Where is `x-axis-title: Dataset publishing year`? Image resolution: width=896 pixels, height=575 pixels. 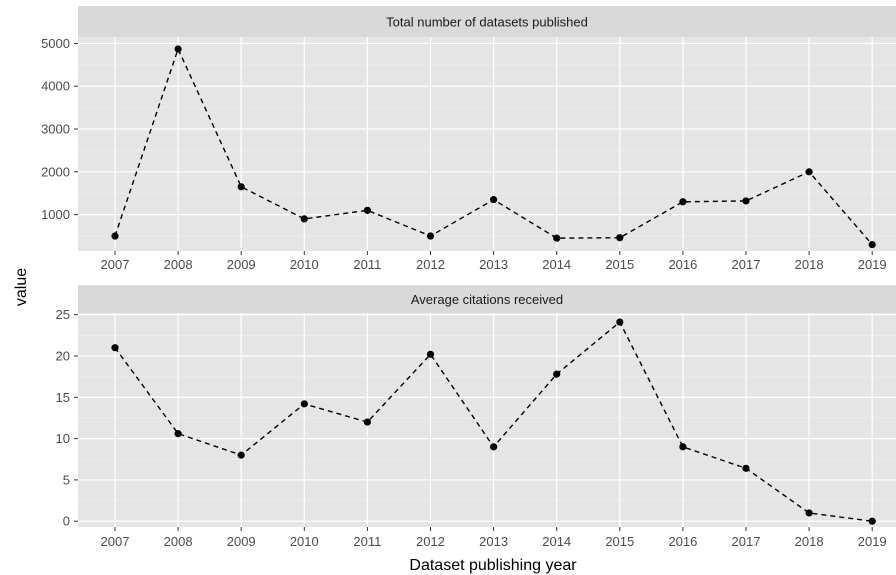 x-axis-title: Dataset publishing year is located at coordinates (493, 565).